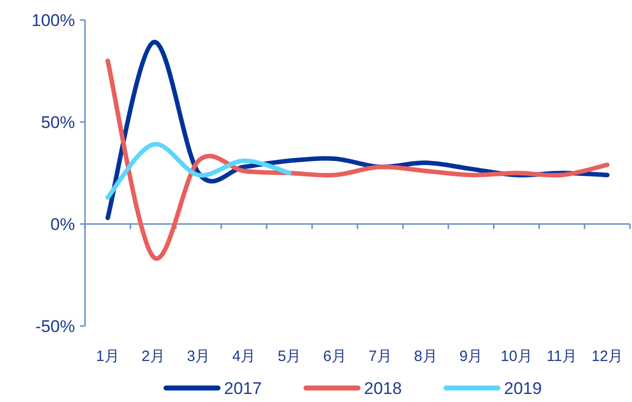  I want to click on x-tick-label: 9月, so click(471, 356).